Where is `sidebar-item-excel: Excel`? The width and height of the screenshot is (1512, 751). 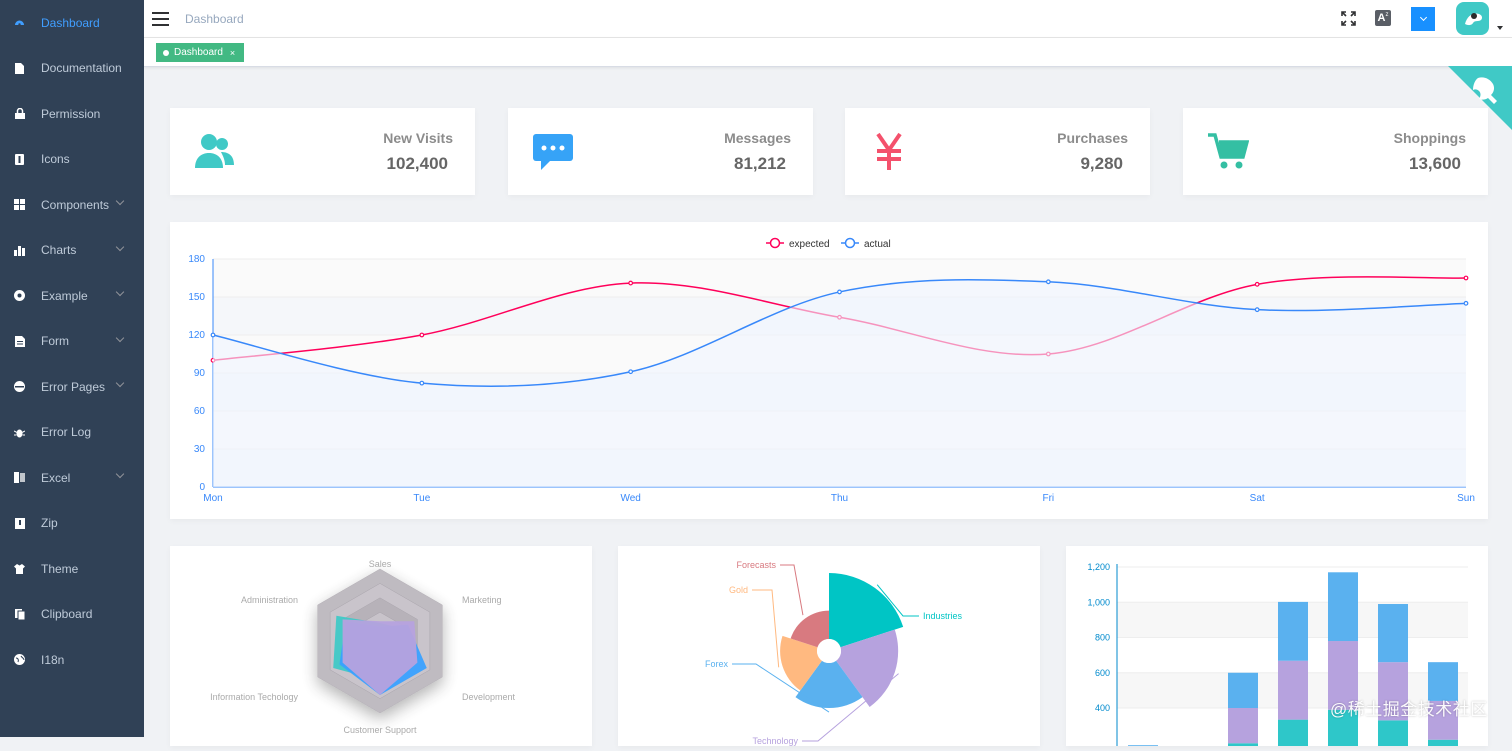 sidebar-item-excel: Excel is located at coordinates (72, 477).